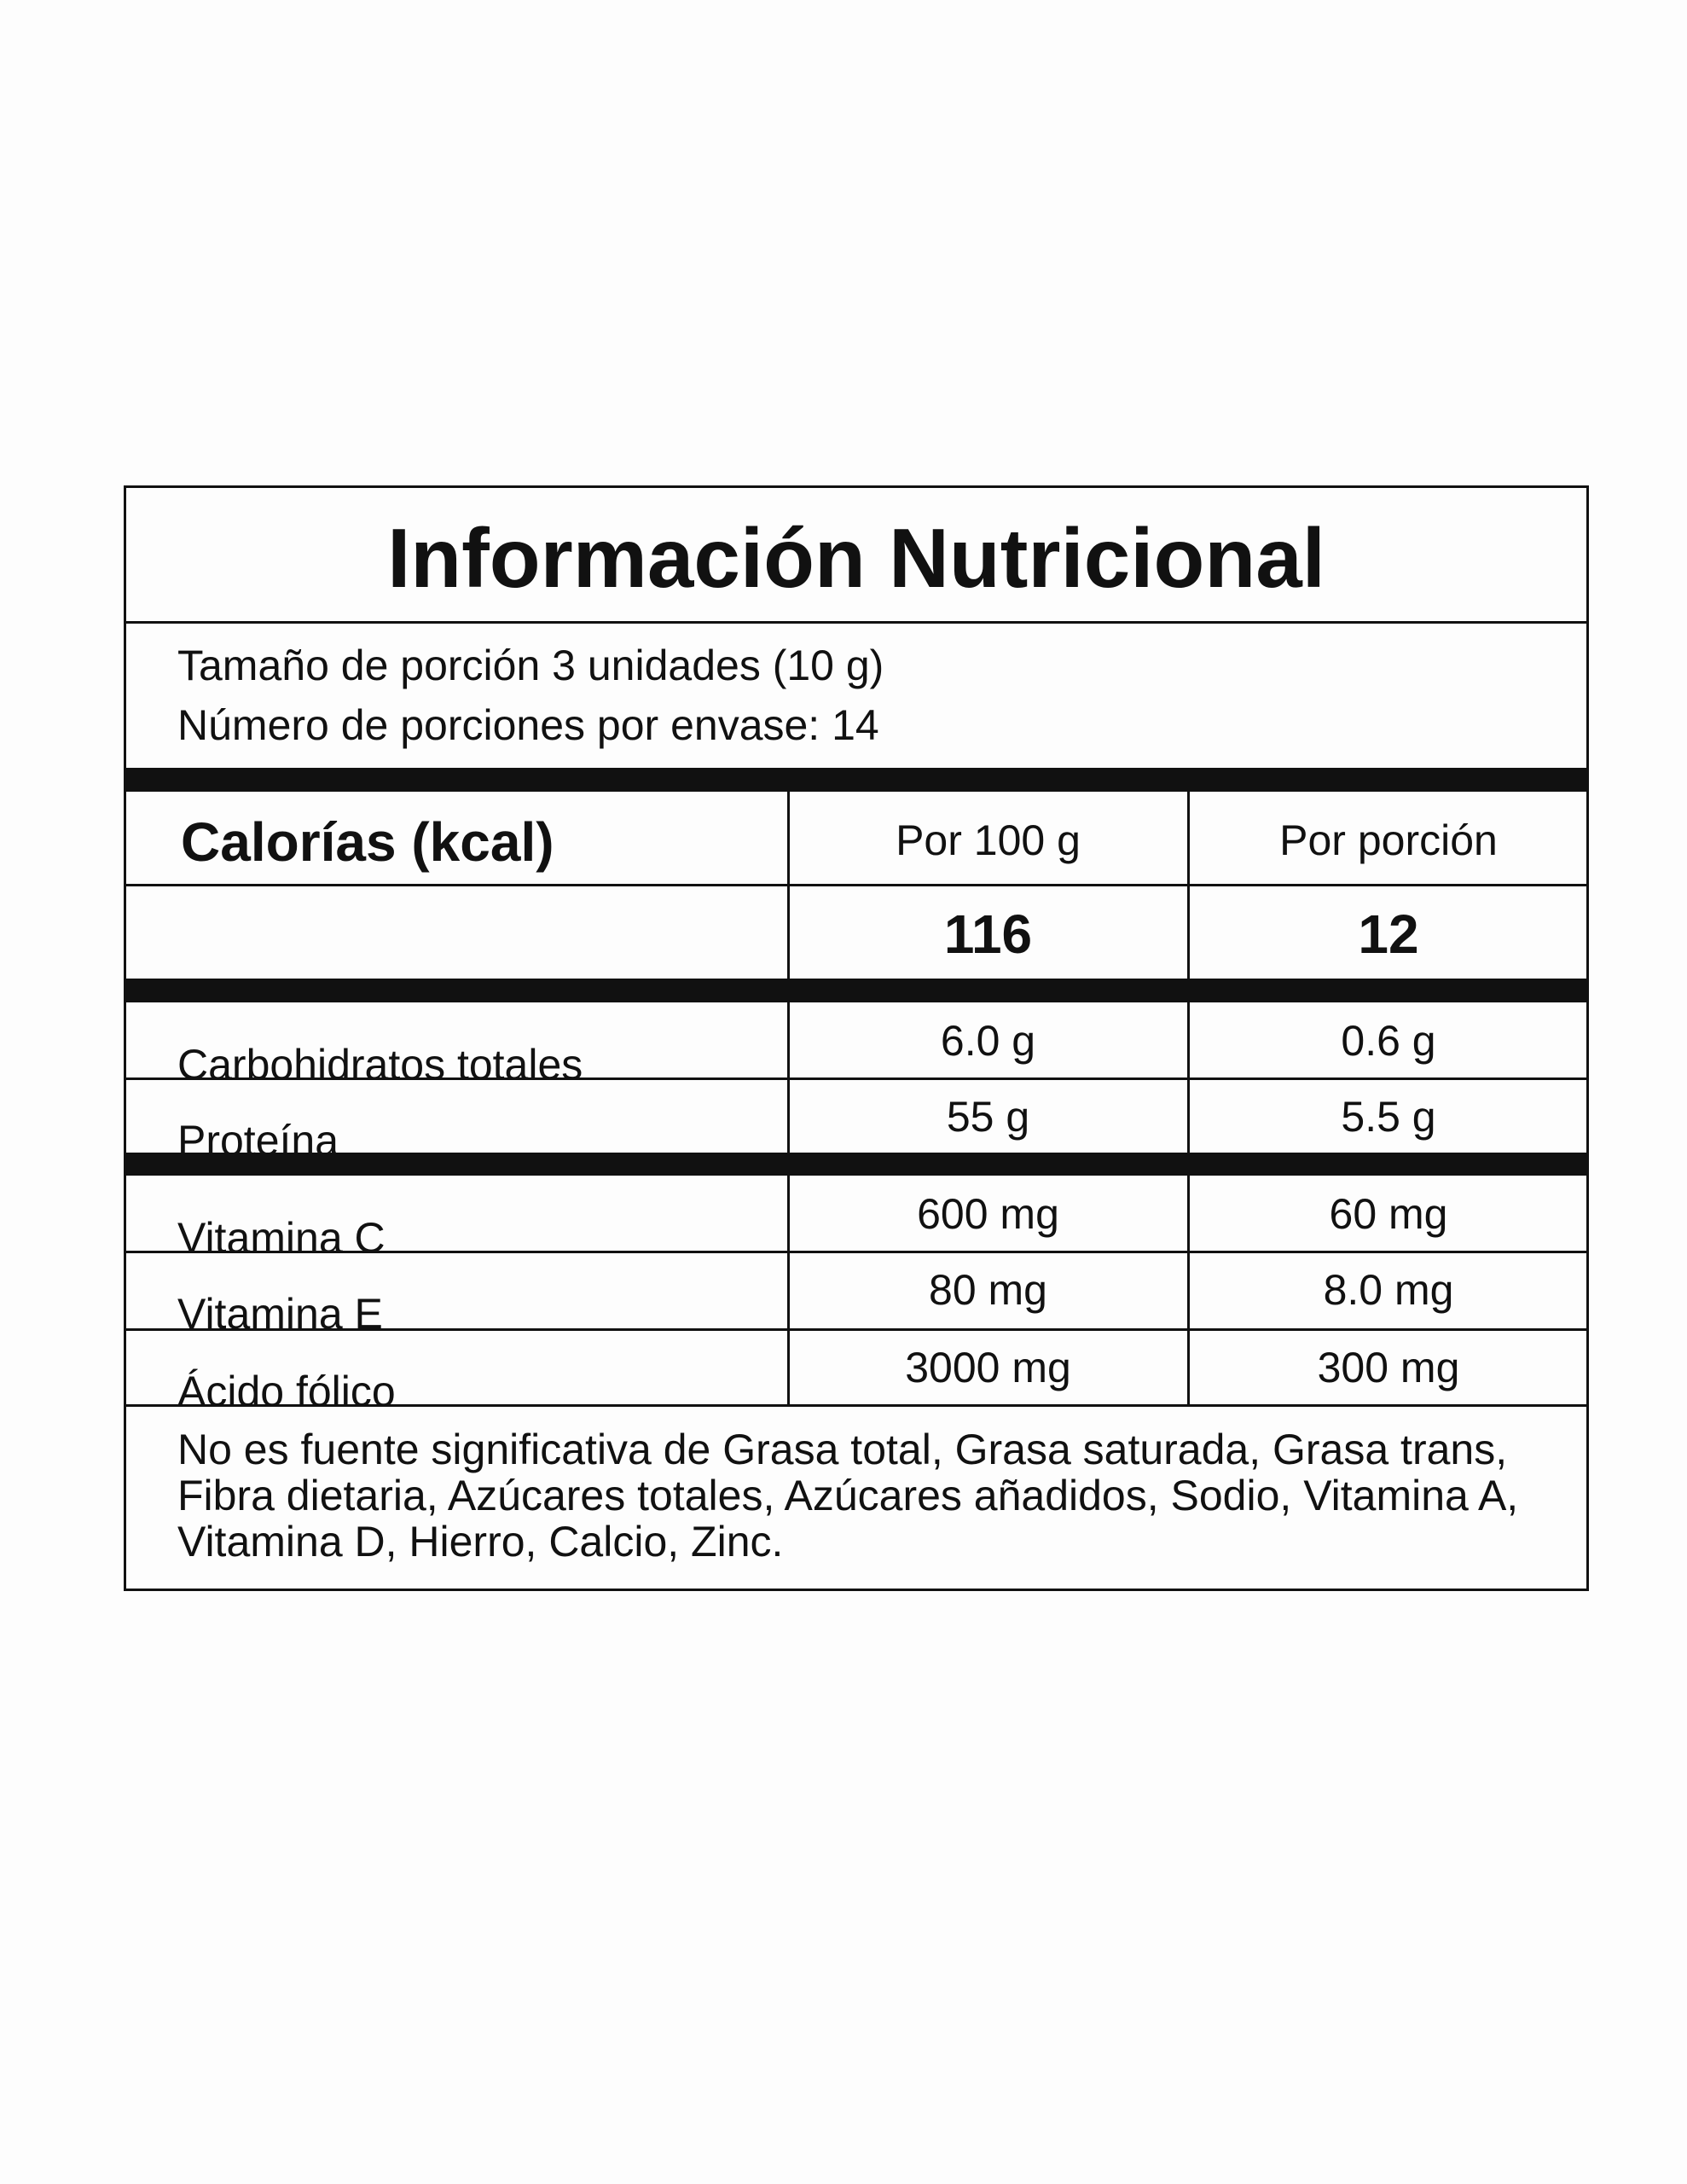 This screenshot has height=2184, width=1687. I want to click on per-portion: 60 mg, so click(1389, 1214).